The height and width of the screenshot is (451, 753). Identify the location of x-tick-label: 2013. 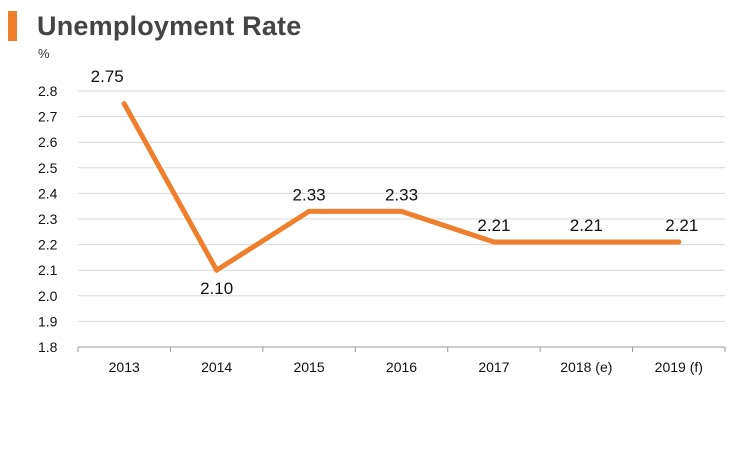
(124, 367).